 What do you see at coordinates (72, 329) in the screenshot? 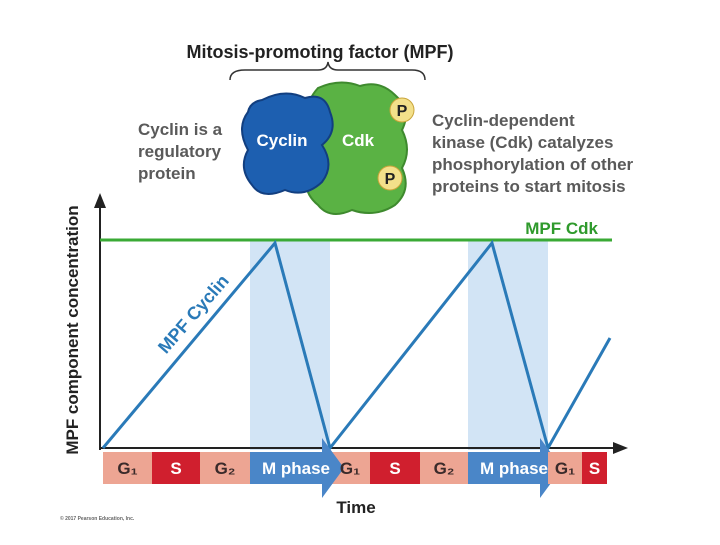
I see `y-axis-label: MPF component concentration` at bounding box center [72, 329].